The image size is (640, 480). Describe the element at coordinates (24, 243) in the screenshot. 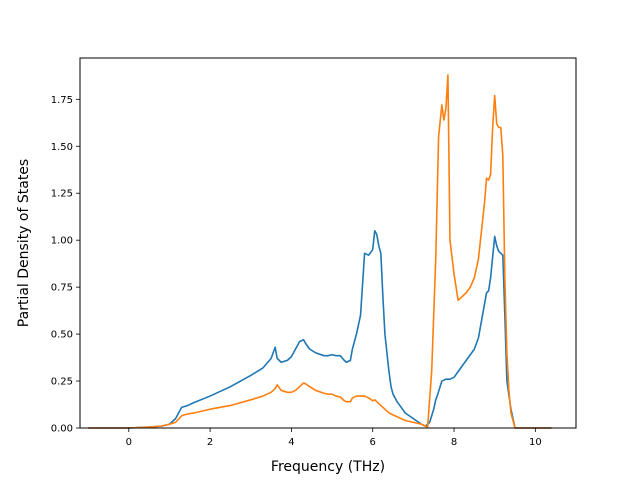

I see `y-axis-label: Partial Density of States` at that location.